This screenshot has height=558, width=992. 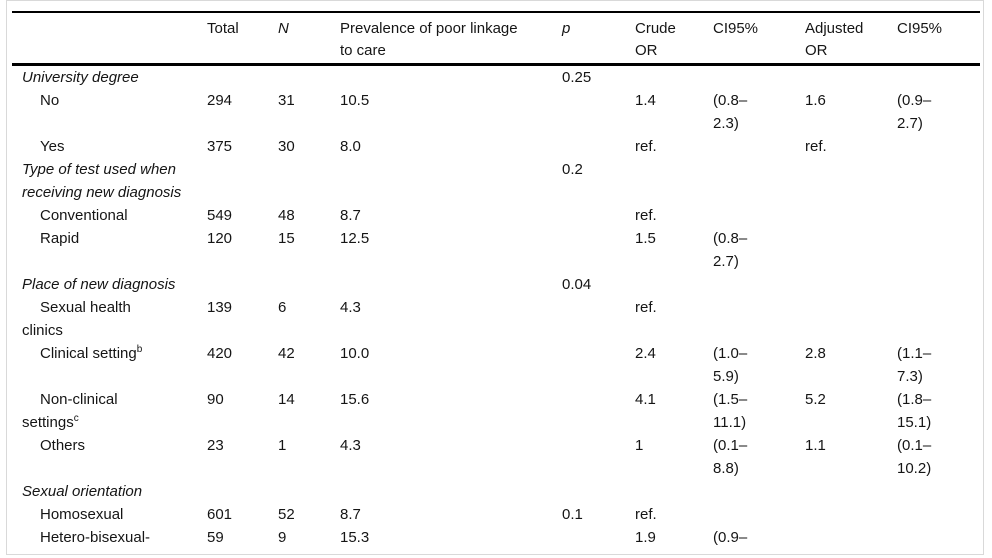 I want to click on header-prevalence: Prevalence of poor linkage to care, so click(x=445, y=39).